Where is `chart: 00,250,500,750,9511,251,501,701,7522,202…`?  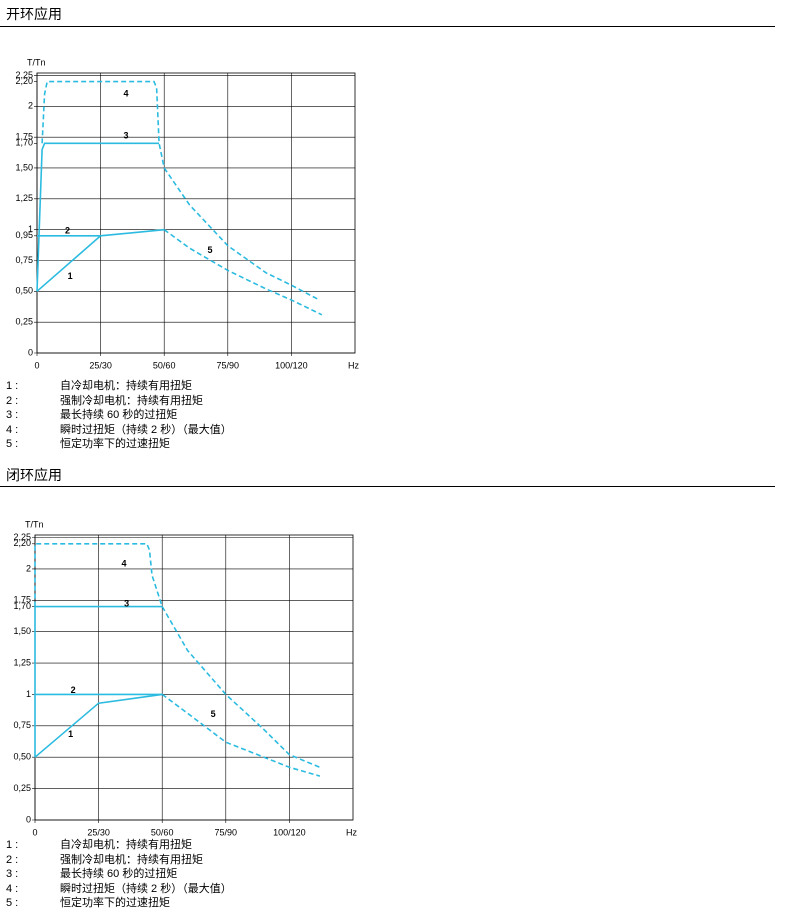 chart: 00,250,500,750,9511,251,501,701,7522,202… is located at coordinates (187, 213).